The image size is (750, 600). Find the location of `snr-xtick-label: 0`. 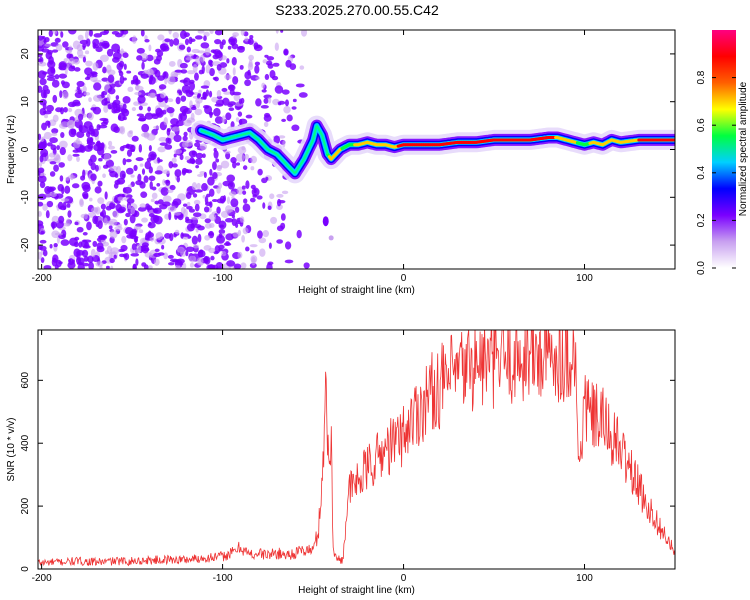

snr-xtick-label: 0 is located at coordinates (404, 578).